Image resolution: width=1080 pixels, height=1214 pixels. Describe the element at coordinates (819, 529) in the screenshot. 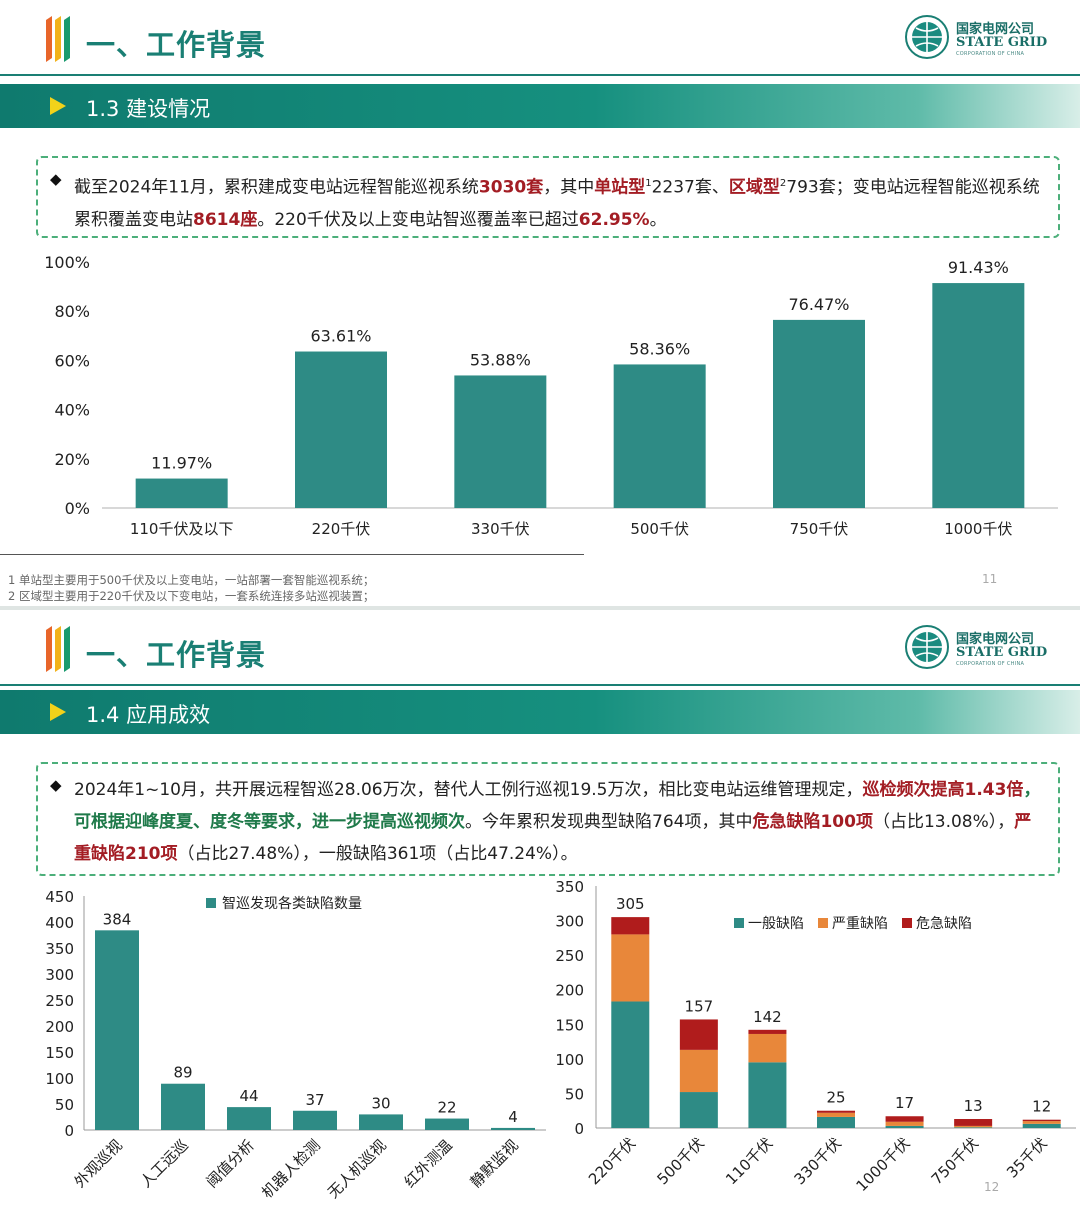

I see `x-tick-label: 750千伏` at that location.